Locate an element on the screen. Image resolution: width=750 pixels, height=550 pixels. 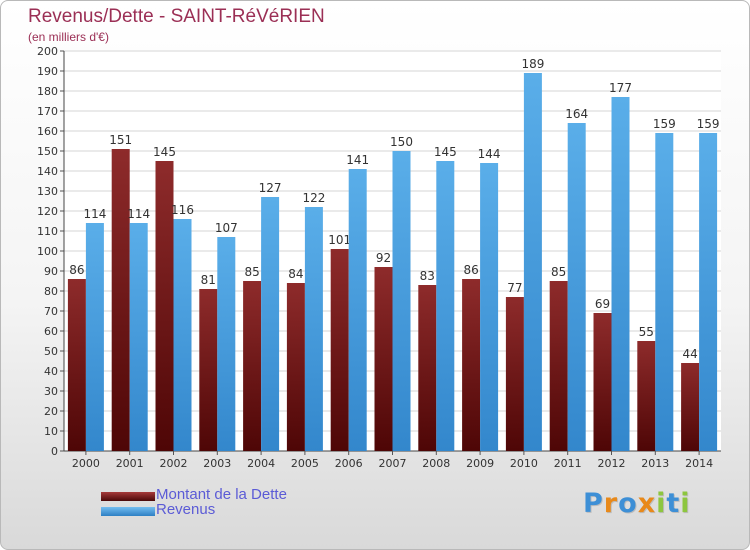
bar-dette-2005 is located at coordinates (295, 367).